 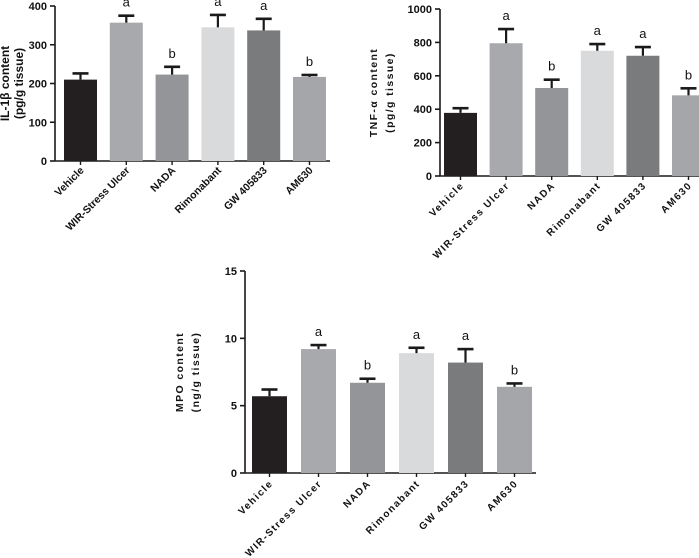 What do you see at coordinates (420, 10) in the screenshot?
I see `y-tick-label: 1000` at bounding box center [420, 10].